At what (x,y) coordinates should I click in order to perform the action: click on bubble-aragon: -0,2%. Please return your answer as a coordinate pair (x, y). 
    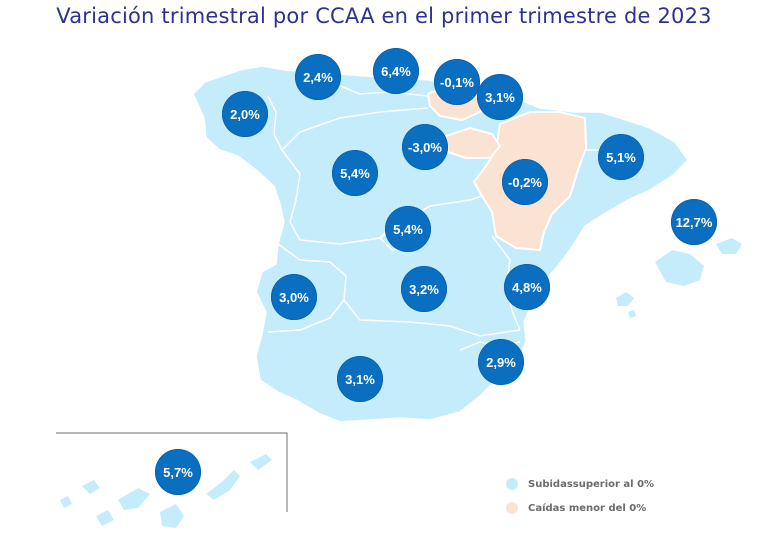
    Looking at the image, I should click on (525, 182).